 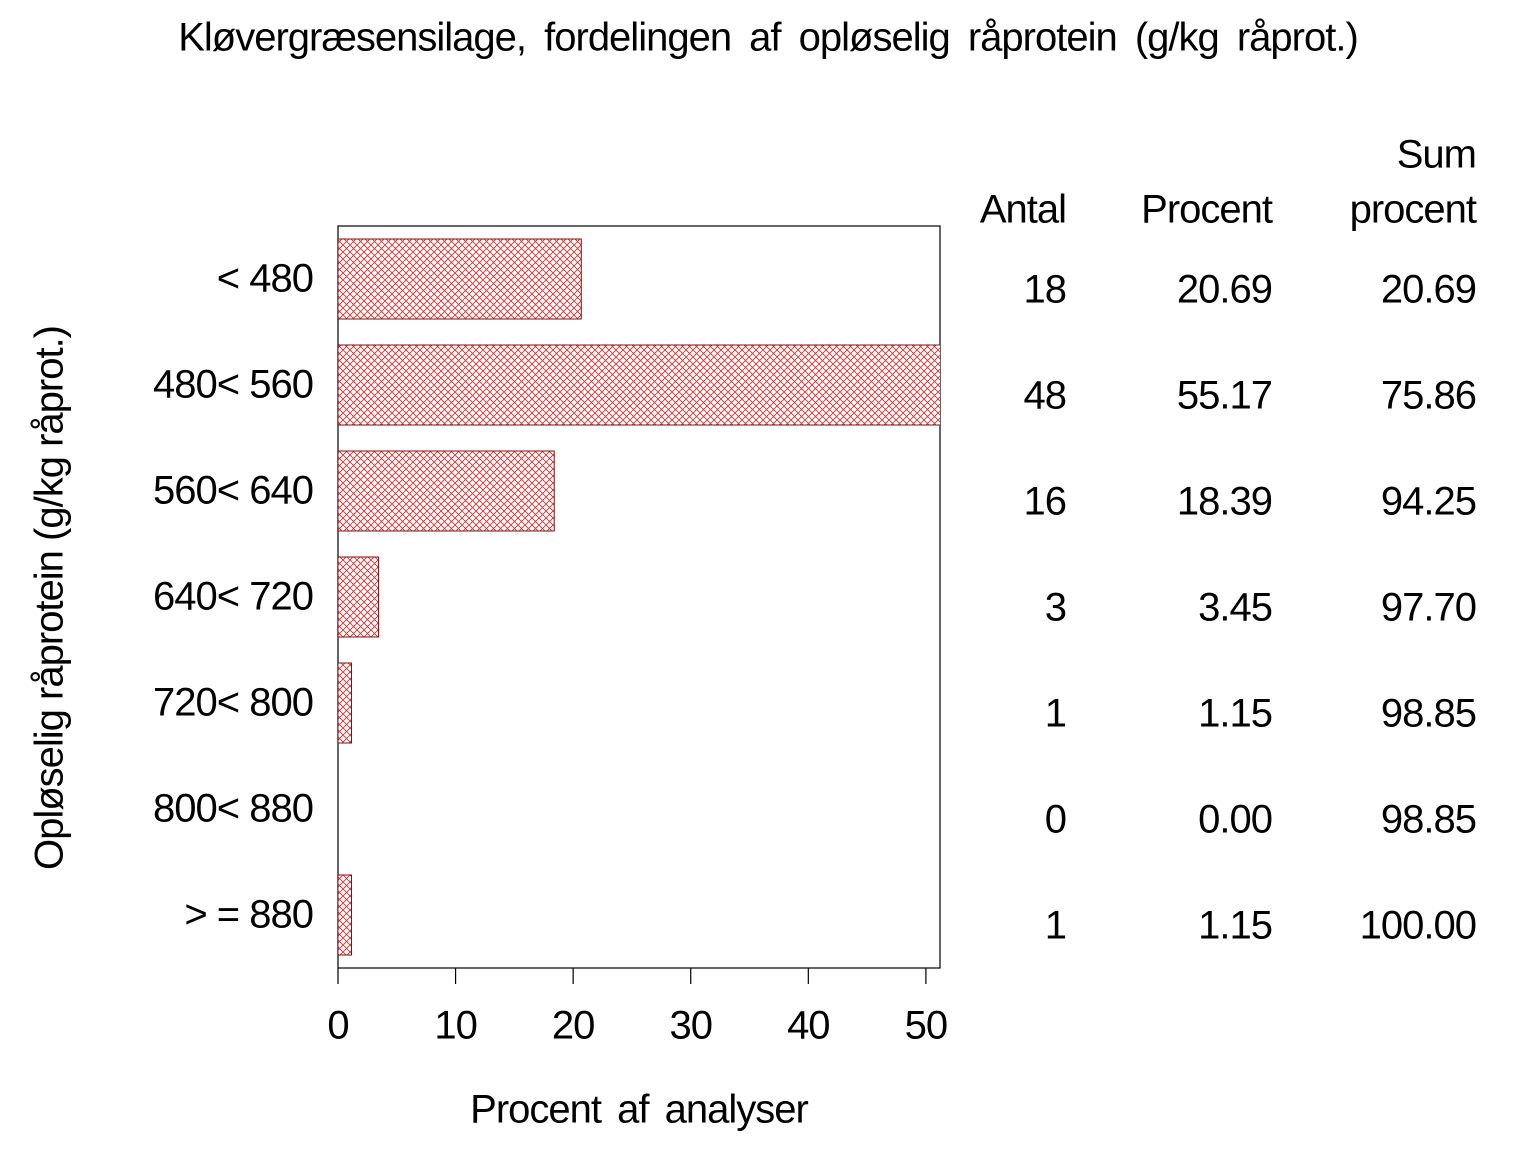 What do you see at coordinates (808, 1026) in the screenshot?
I see `x-tick-label: 40` at bounding box center [808, 1026].